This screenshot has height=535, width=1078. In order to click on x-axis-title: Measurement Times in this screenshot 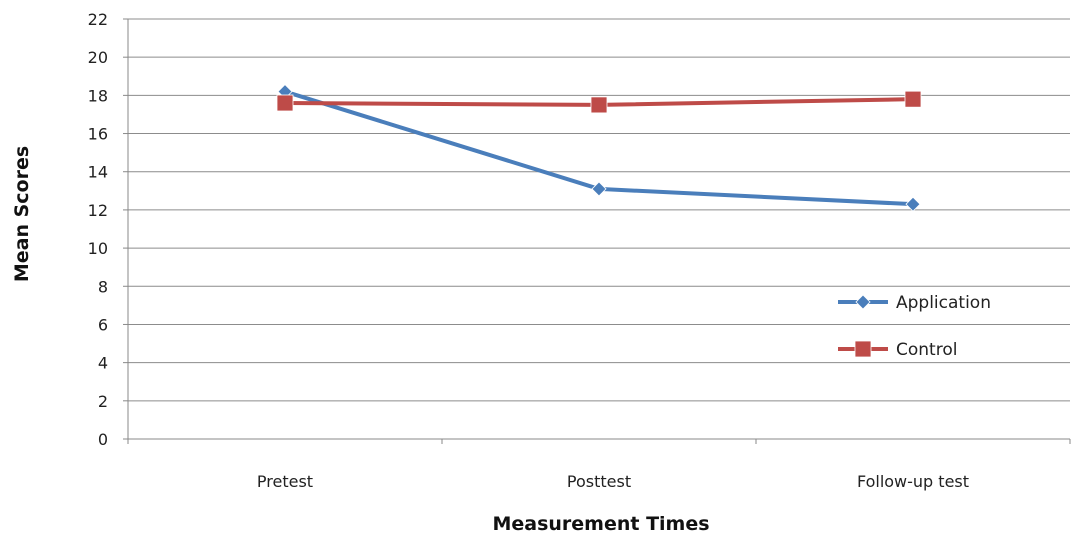, I will do `click(600, 524)`.